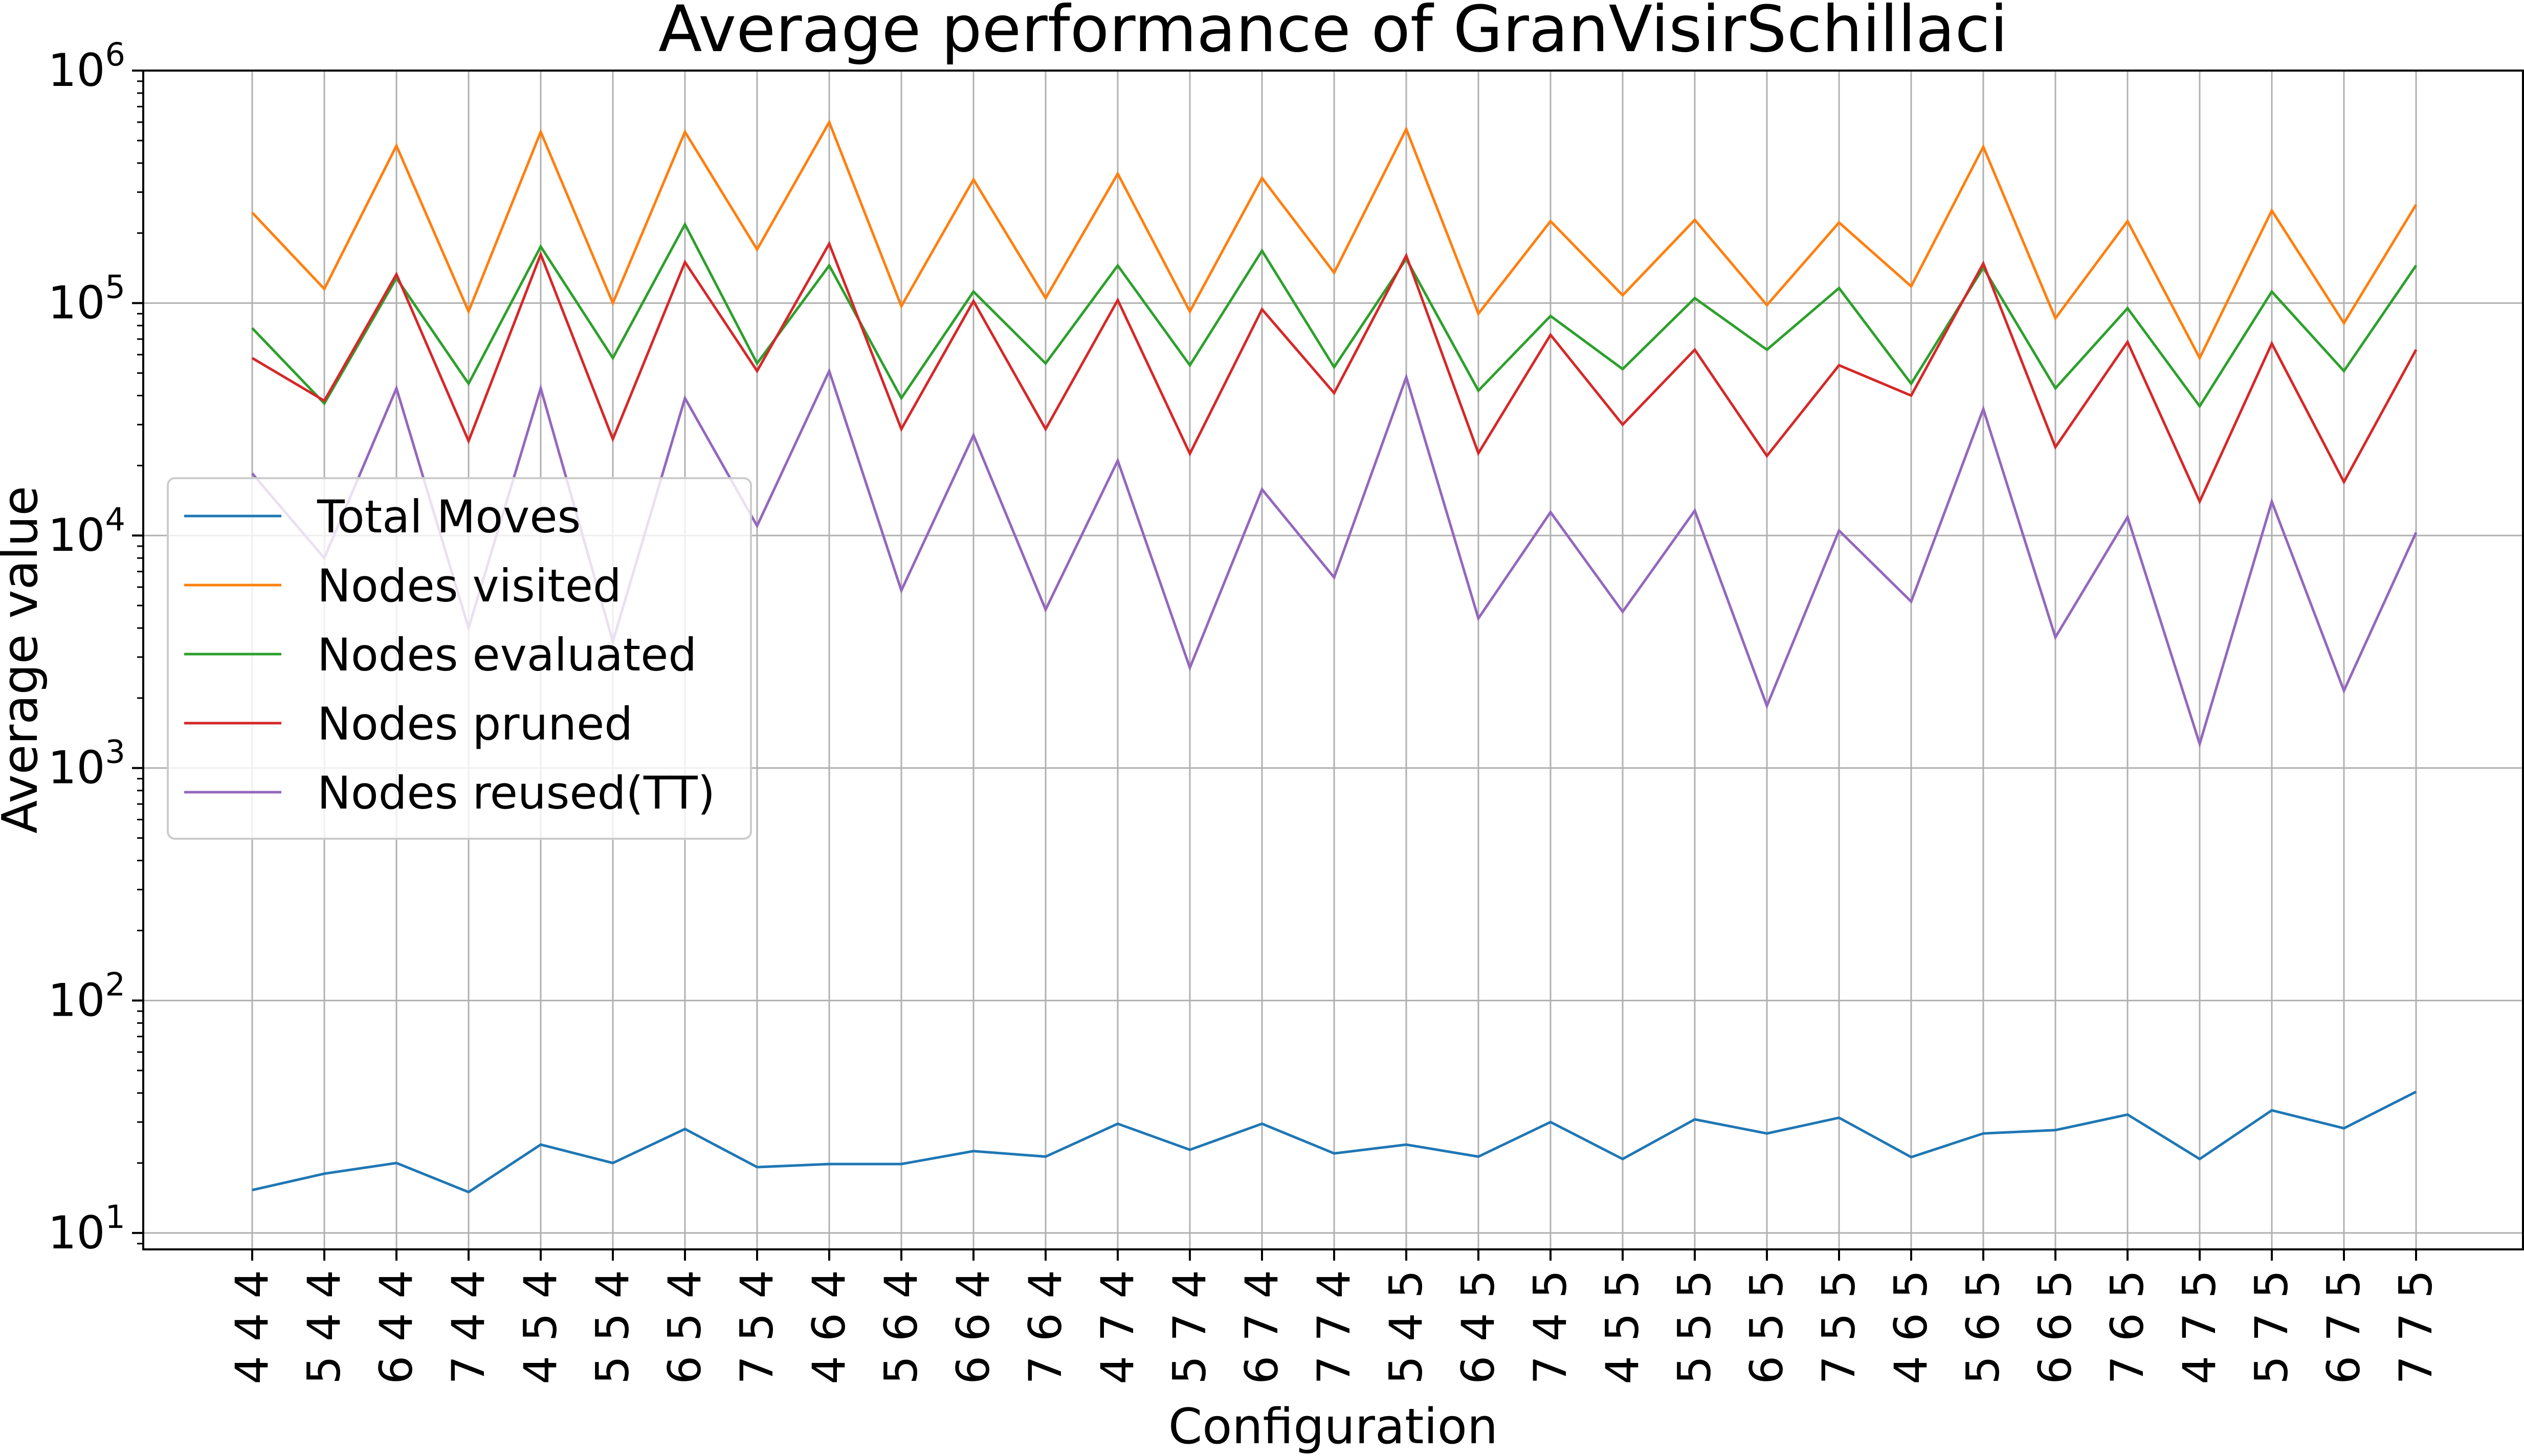 The image size is (2524, 1456). I want to click on y-axis: 10¹ 10² 10³ 10⁴ 10⁵ 10⁶, so click(95, 647).